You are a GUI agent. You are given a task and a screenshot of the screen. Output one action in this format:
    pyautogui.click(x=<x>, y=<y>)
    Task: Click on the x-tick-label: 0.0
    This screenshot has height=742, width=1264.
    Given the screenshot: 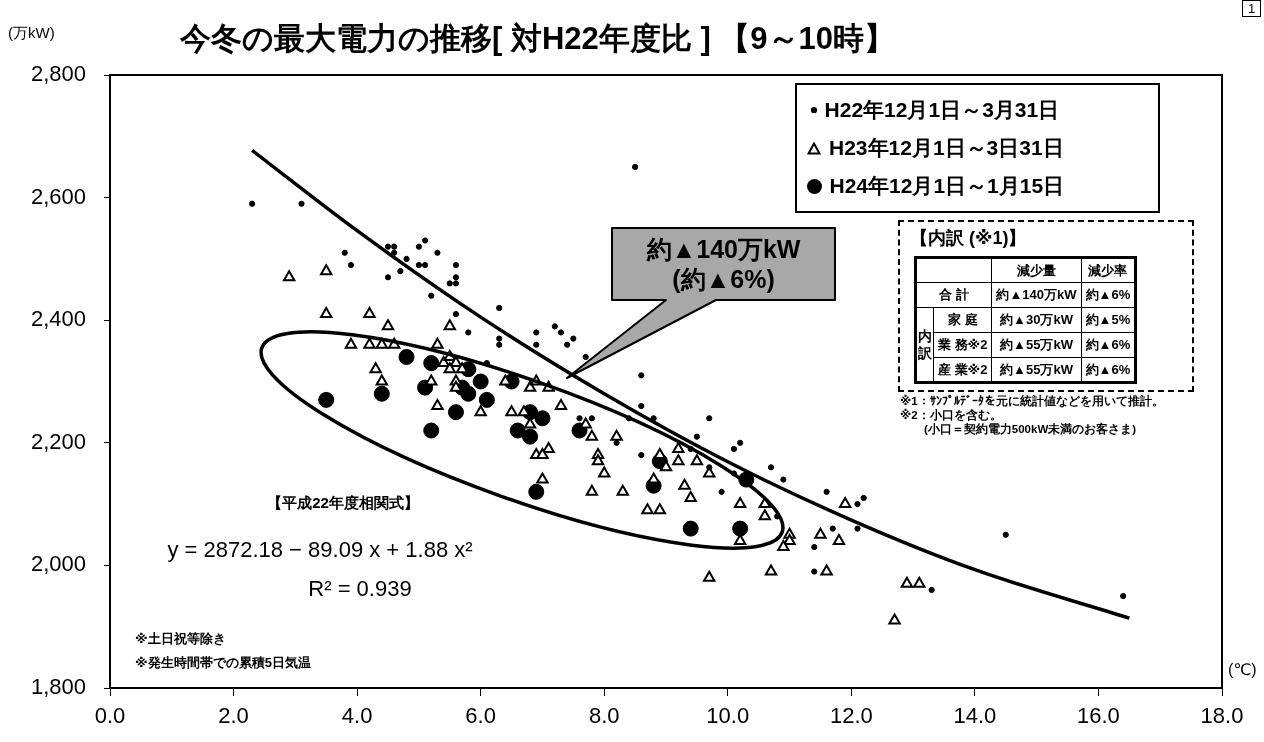 What is the action you would take?
    pyautogui.click(x=110, y=716)
    